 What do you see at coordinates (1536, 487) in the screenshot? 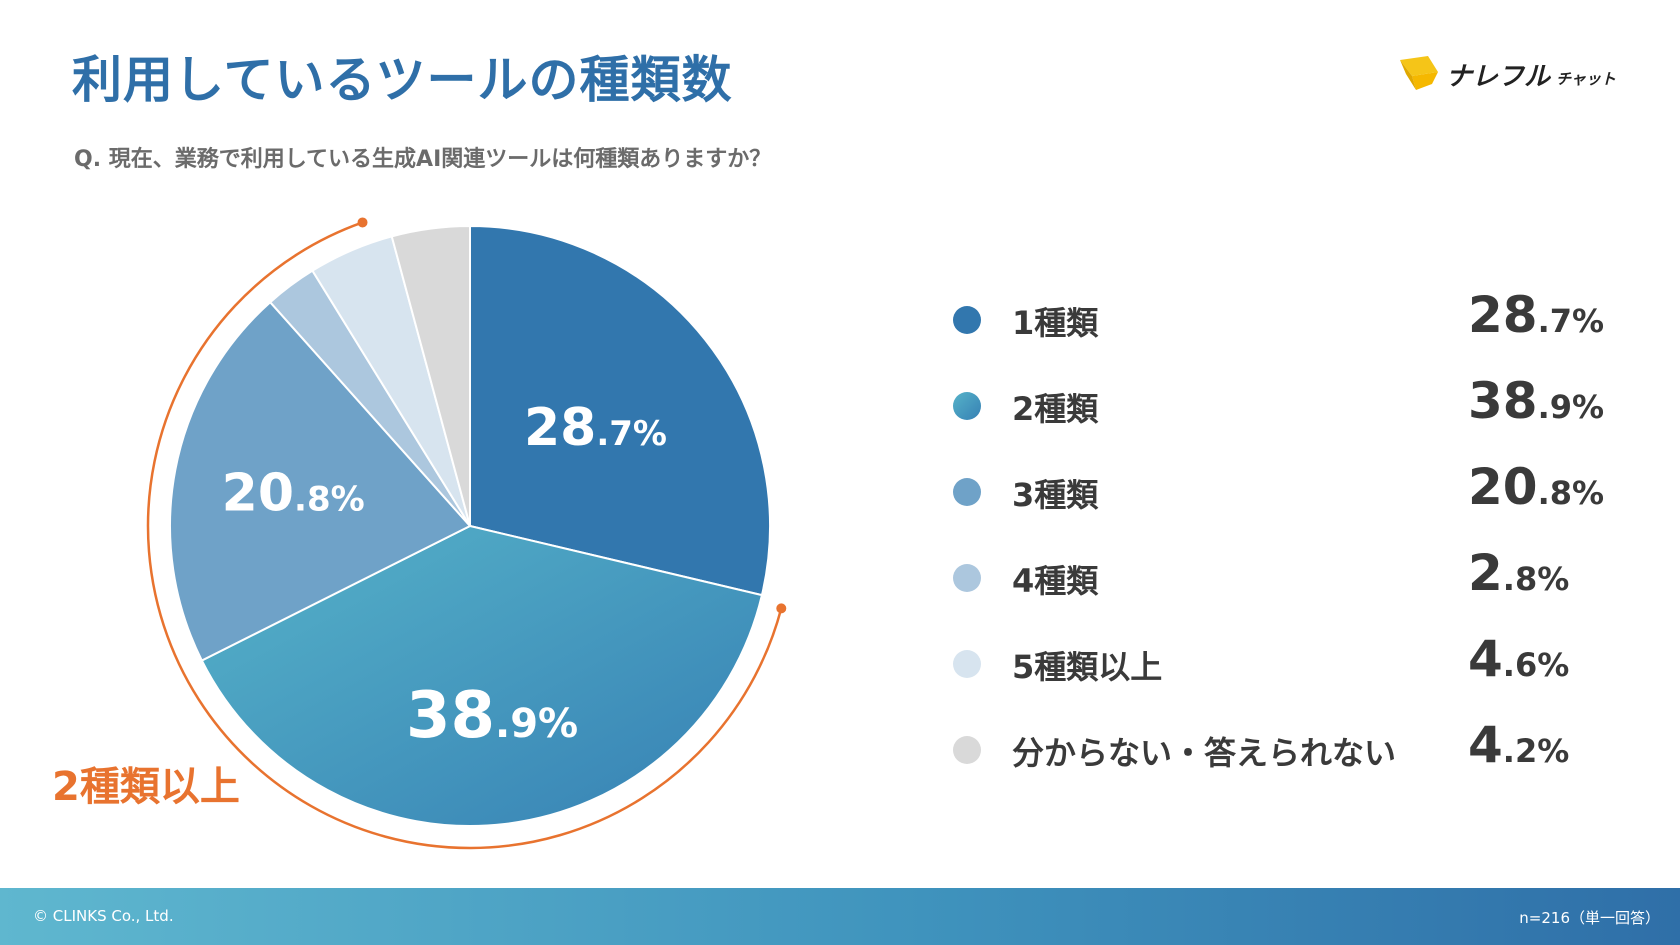
I see `legend-value: 20.8%` at bounding box center [1536, 487].